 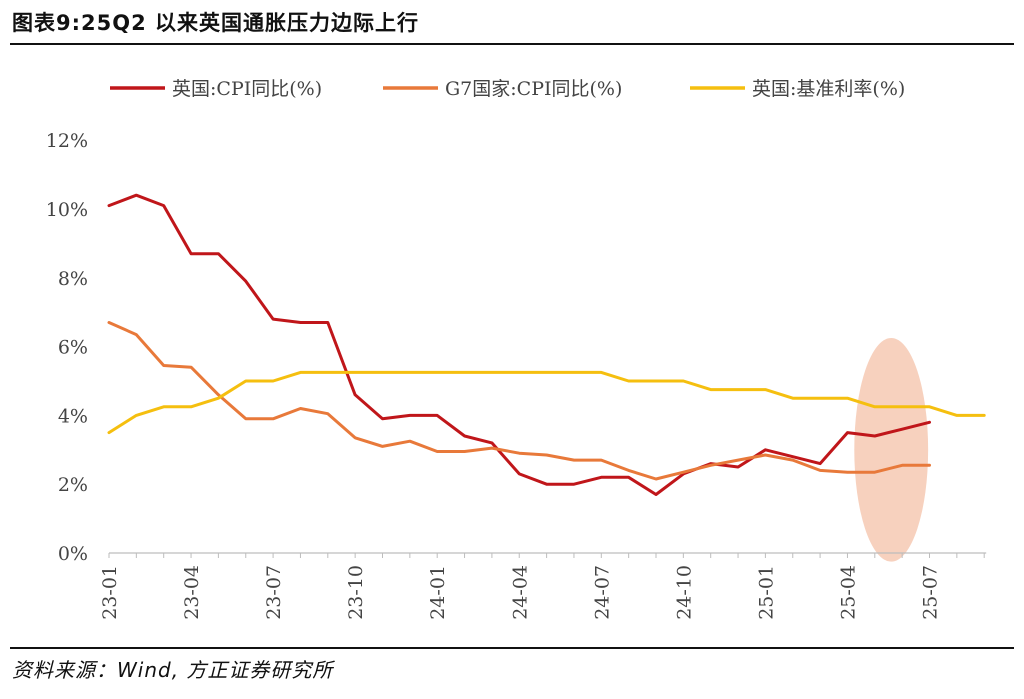 I want to click on page-title: 图表9:25Q2 以来英国通胀压力边际上行, so click(x=216, y=23).